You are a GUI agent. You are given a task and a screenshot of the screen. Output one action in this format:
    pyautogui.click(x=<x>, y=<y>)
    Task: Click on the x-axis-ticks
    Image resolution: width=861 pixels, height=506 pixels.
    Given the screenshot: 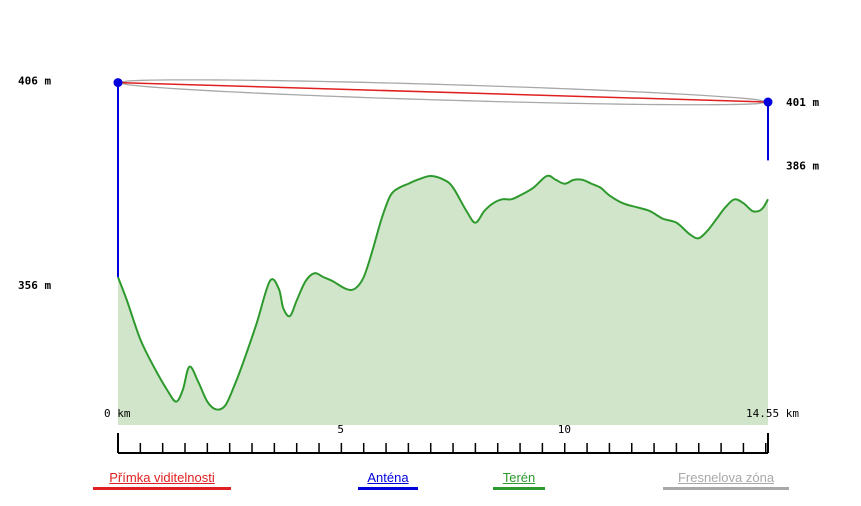 What is the action you would take?
    pyautogui.click(x=443, y=443)
    